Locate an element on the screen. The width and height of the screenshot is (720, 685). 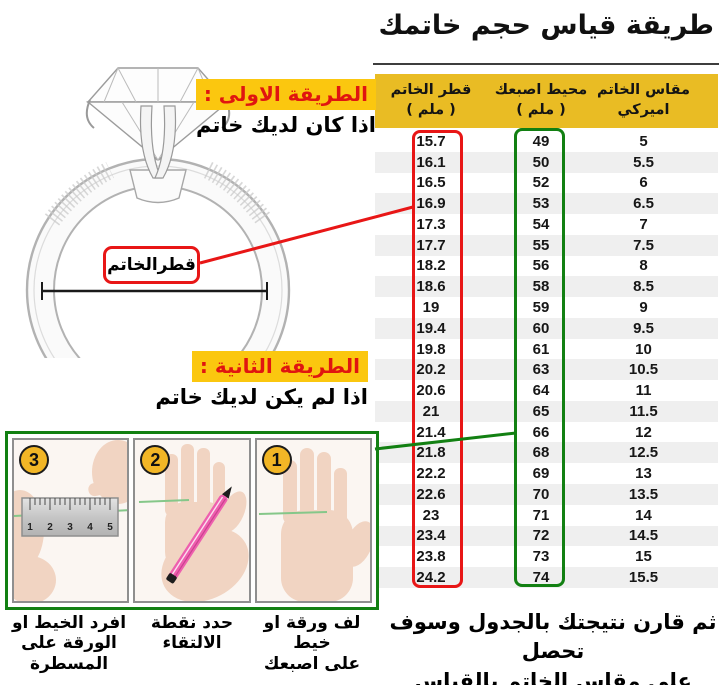
page-title: طريقة قياس حجم خاتمك is located at coordinates (546, 25).